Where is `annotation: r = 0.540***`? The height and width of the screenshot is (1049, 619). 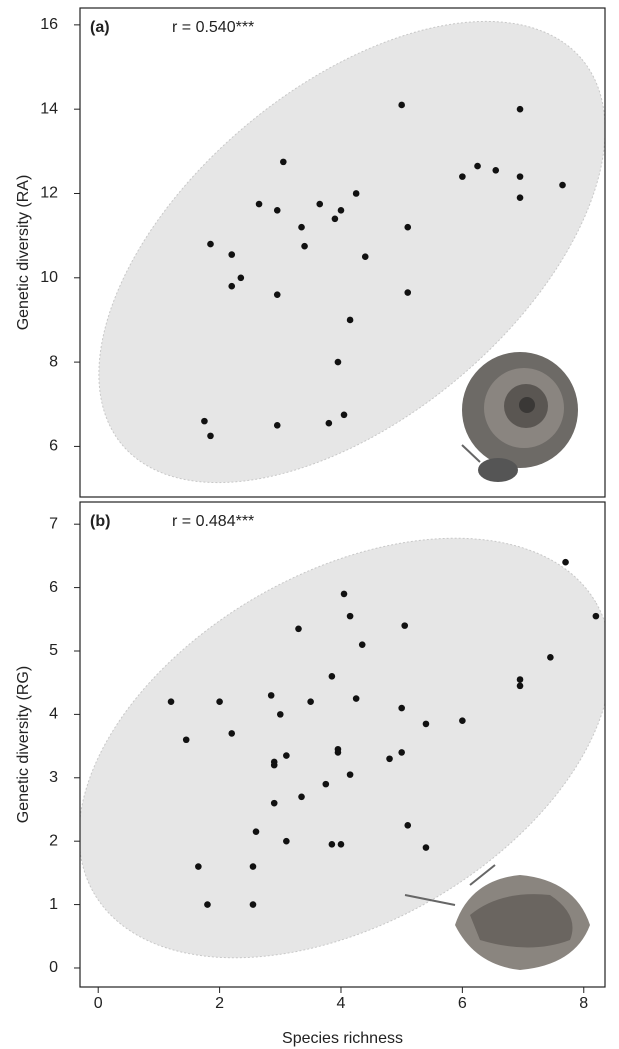
annotation: r = 0.540*** is located at coordinates (213, 27).